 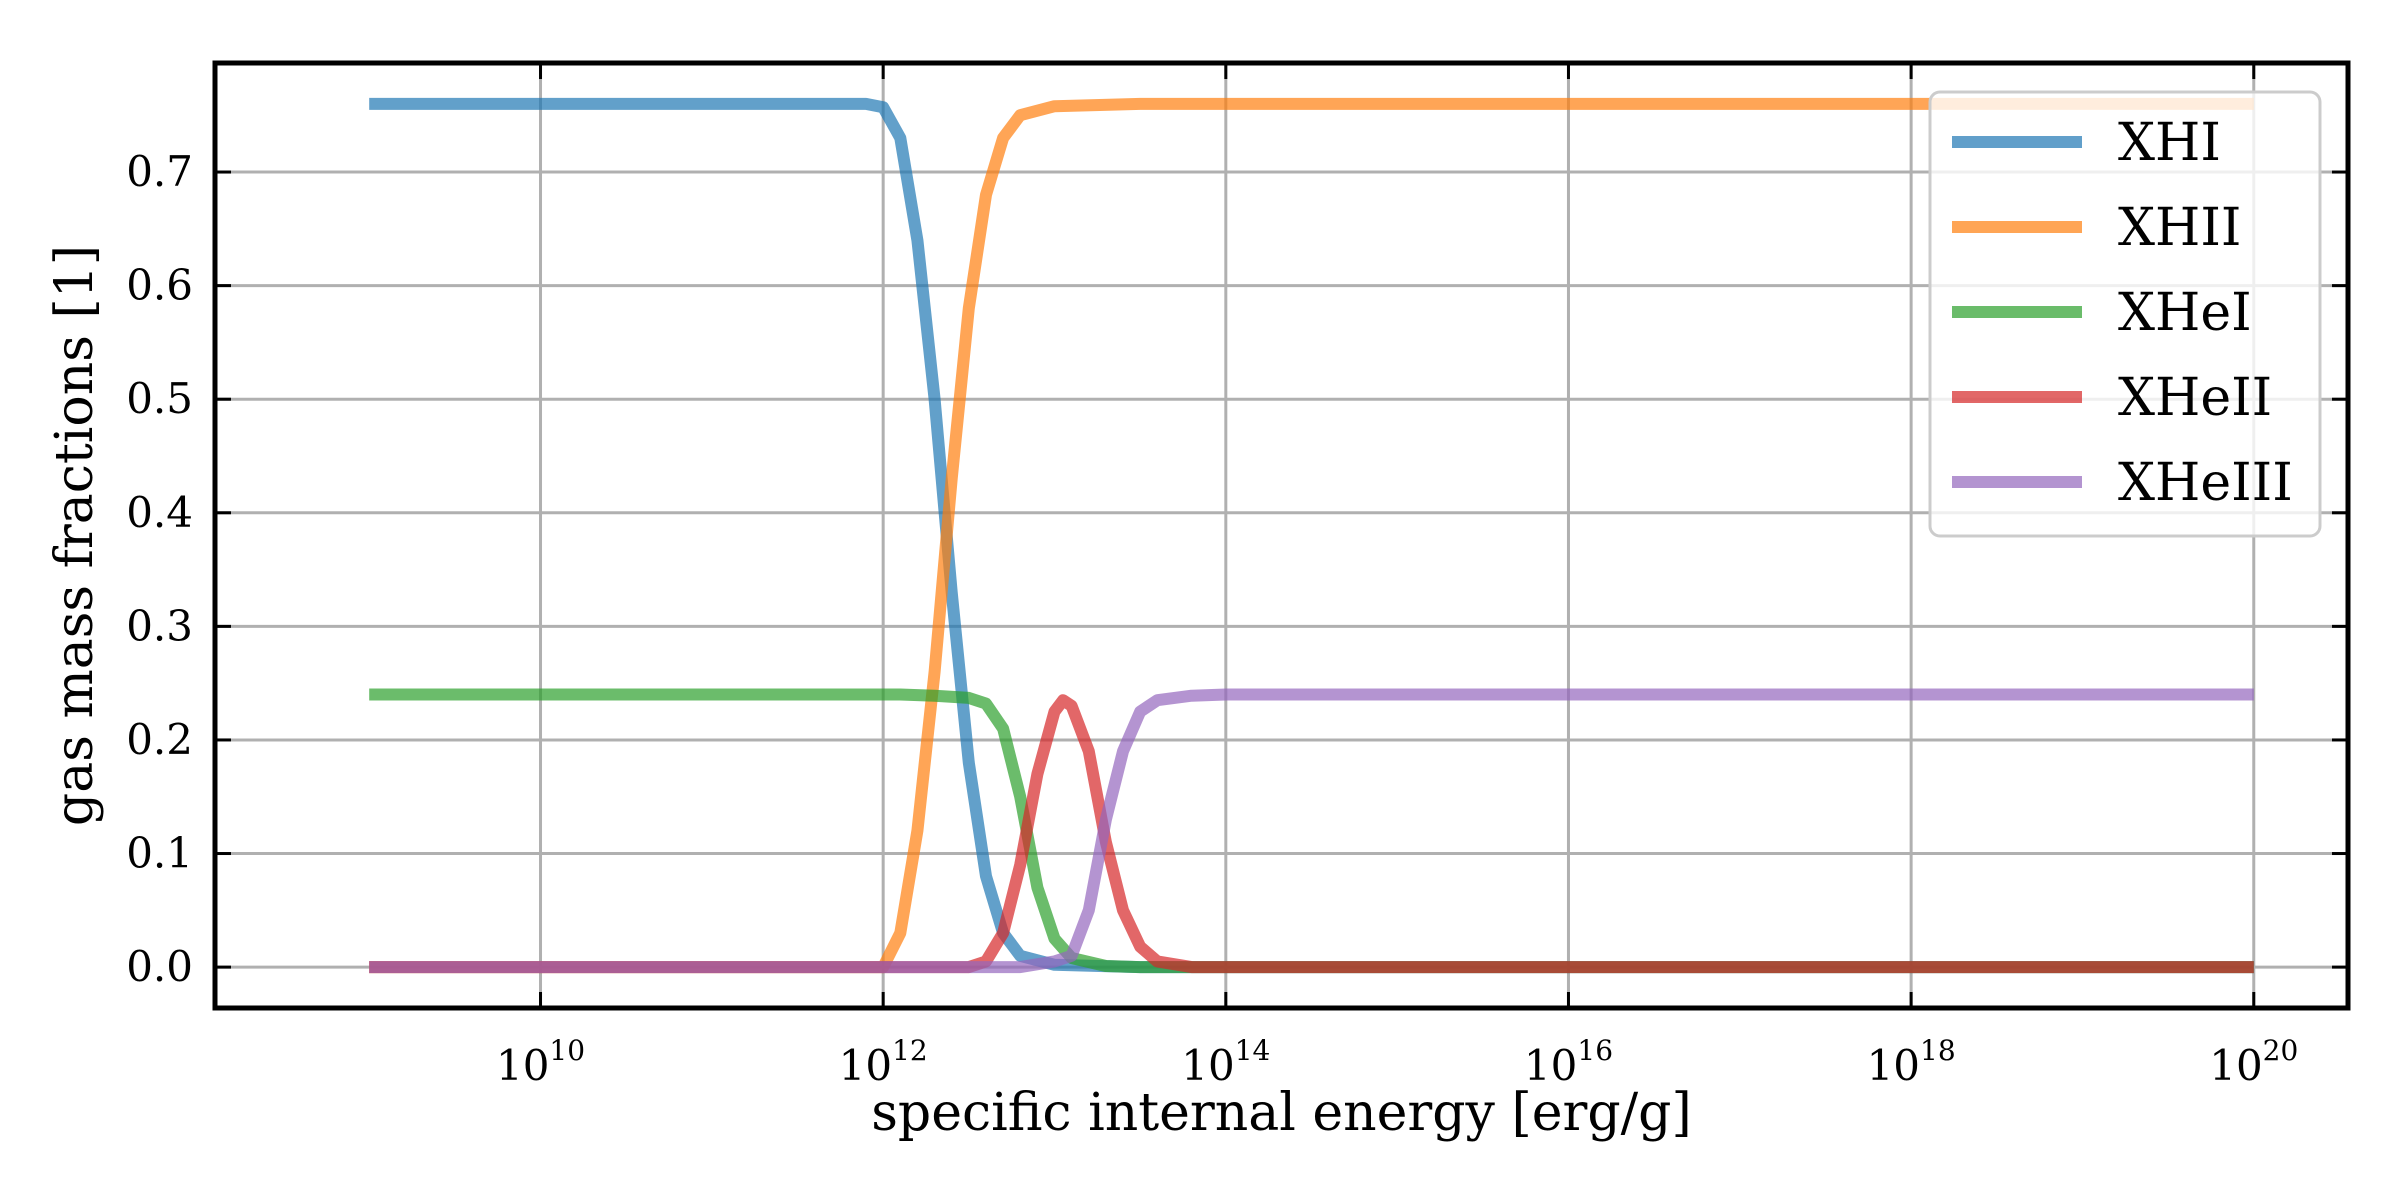 I want to click on x-tick-label: 1010, so click(x=540, y=1062).